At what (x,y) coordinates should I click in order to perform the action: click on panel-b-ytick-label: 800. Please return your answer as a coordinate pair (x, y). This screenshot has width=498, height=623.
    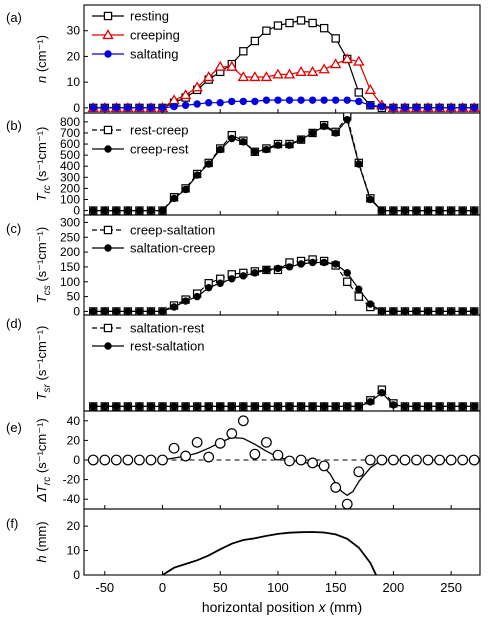
    Looking at the image, I should click on (70, 122).